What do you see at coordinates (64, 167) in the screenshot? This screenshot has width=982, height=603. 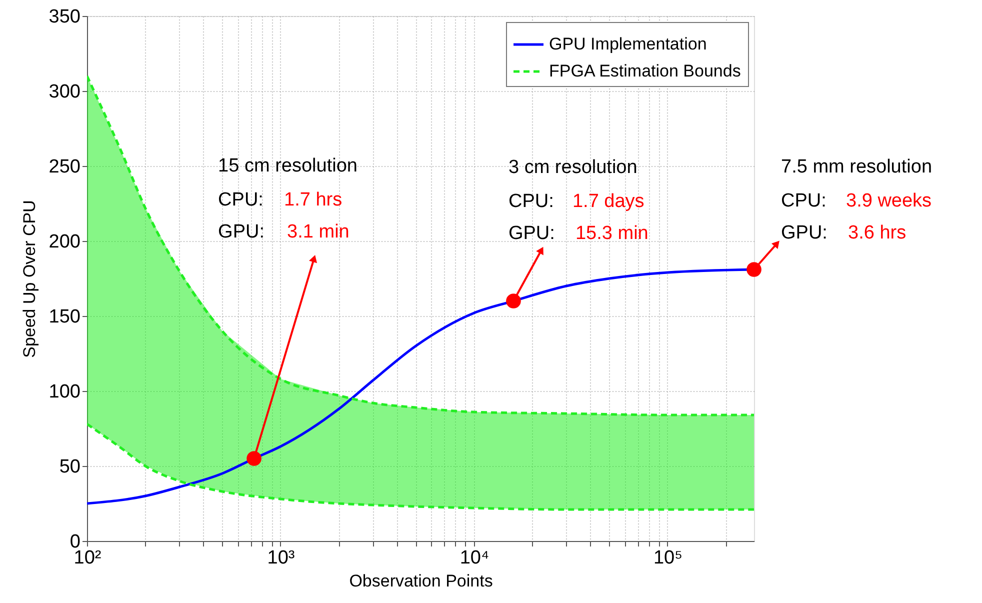 I see `y-tick-label: 250` at bounding box center [64, 167].